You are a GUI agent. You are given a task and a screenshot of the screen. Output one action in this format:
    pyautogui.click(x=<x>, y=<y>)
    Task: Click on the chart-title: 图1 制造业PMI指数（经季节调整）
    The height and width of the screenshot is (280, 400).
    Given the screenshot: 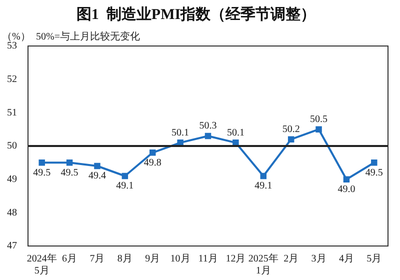 What is the action you would take?
    pyautogui.click(x=196, y=14)
    